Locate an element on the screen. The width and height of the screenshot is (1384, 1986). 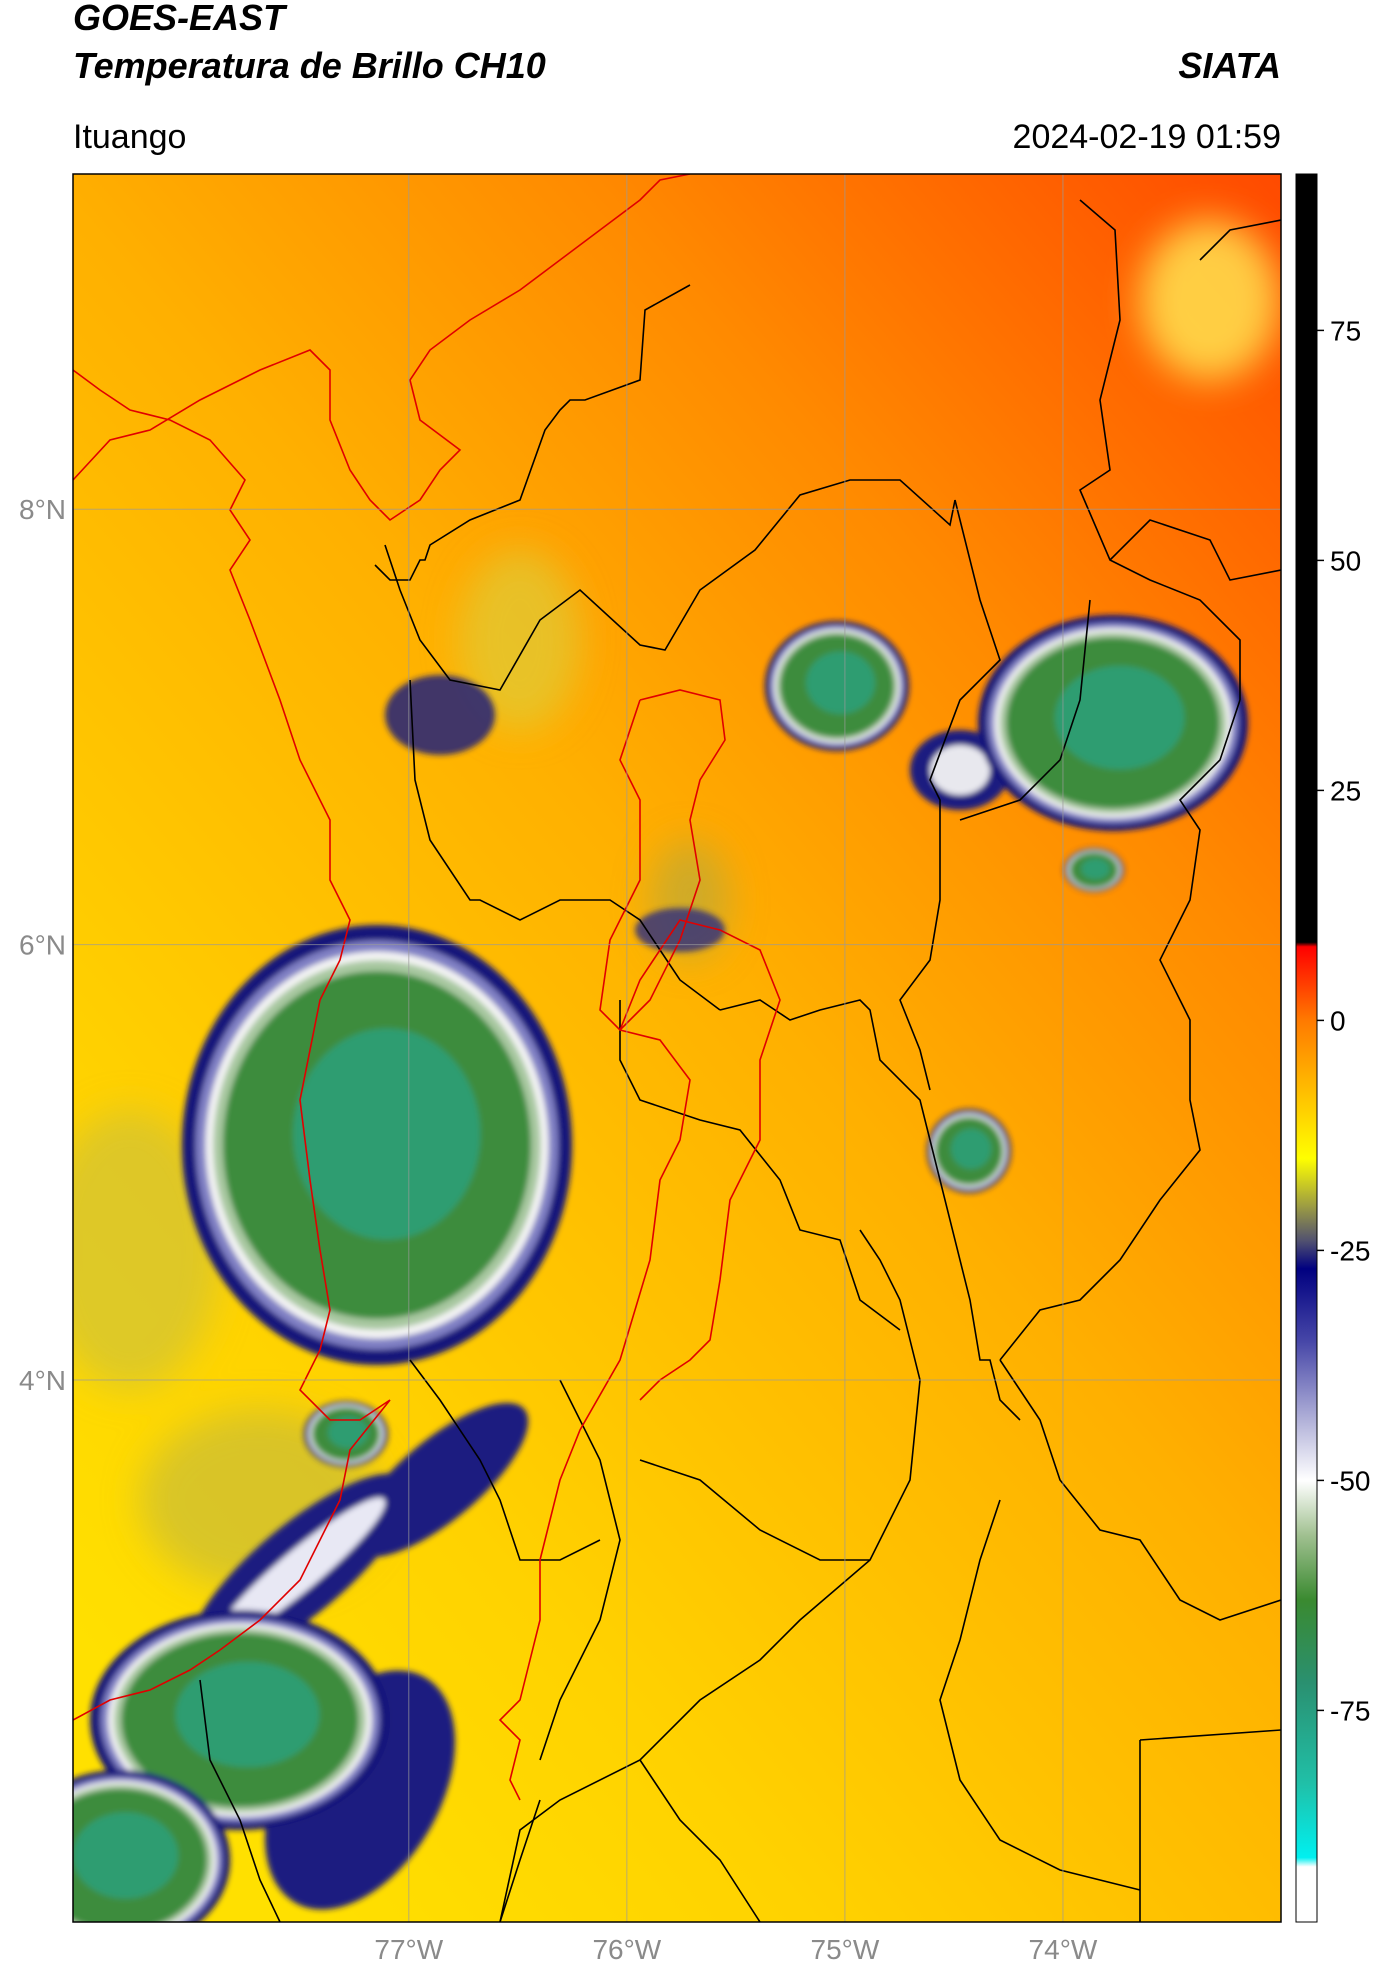
x-tick-label: 76°W is located at coordinates (626, 1949).